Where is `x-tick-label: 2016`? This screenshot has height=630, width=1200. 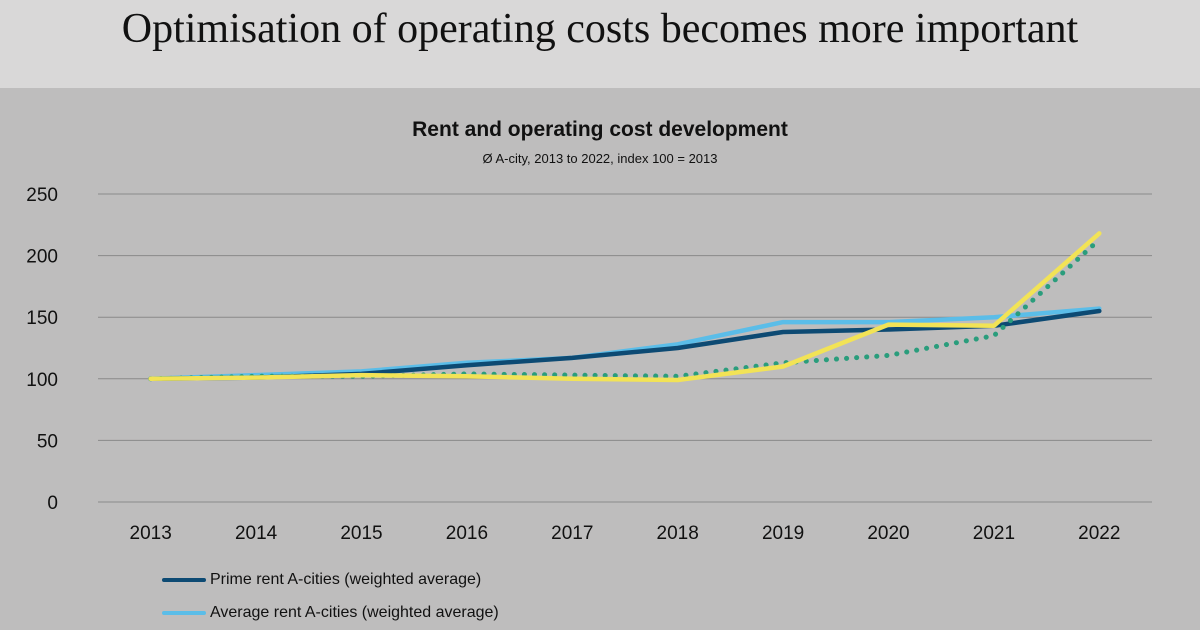 x-tick-label: 2016 is located at coordinates (467, 533).